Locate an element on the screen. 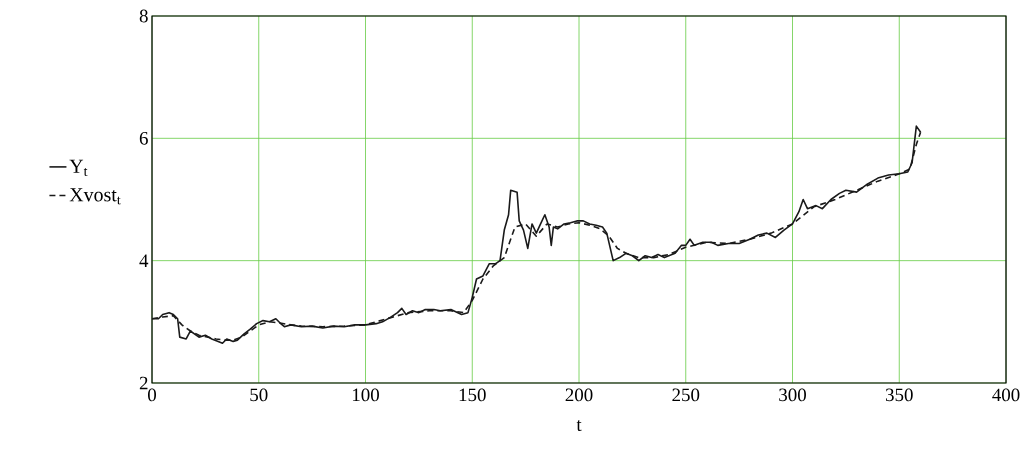 The height and width of the screenshot is (457, 1033). x-tick-label: 250 is located at coordinates (686, 395).